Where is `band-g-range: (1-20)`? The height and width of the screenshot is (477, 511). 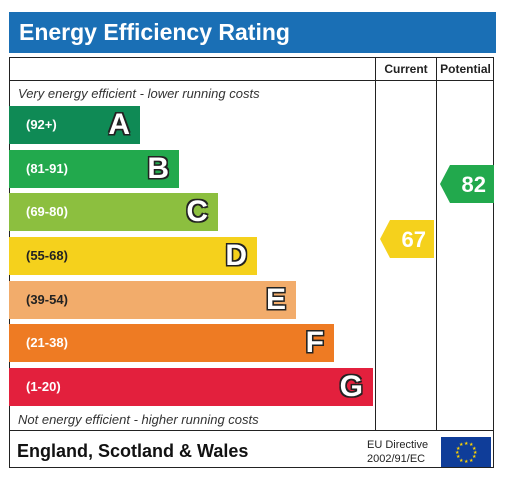
band-g-range: (1-20) is located at coordinates (43, 386).